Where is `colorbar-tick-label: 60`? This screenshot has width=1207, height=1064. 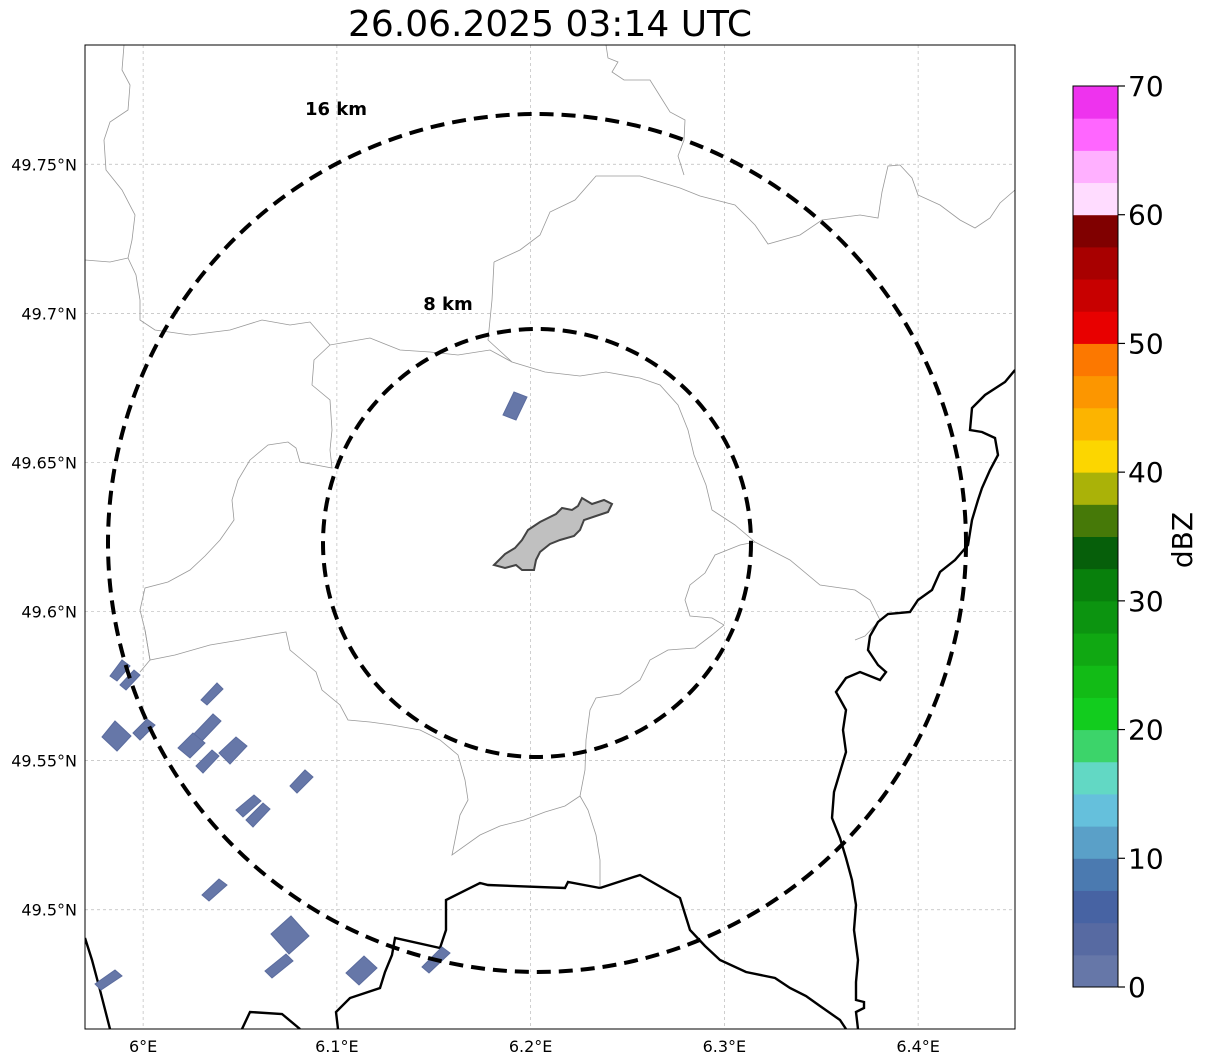
colorbar-tick-label: 60 is located at coordinates (1146, 215).